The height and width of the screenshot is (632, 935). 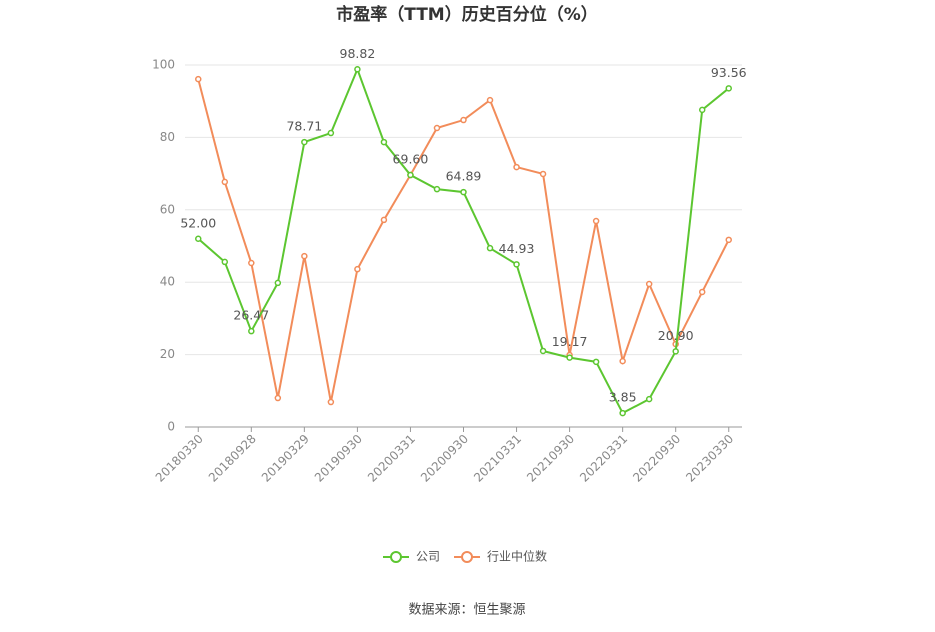 What do you see at coordinates (163, 65) in the screenshot?
I see `y-tick-label: 100` at bounding box center [163, 65].